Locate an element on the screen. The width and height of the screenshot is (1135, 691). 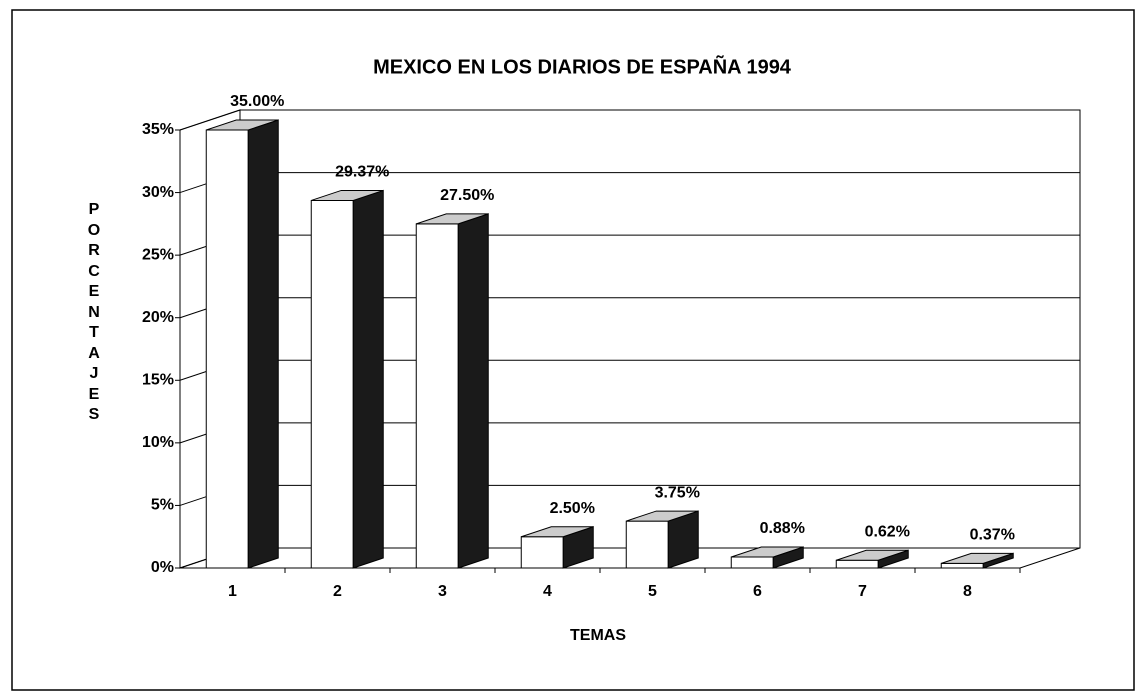
x-tick-label: 1 is located at coordinates (232, 591).